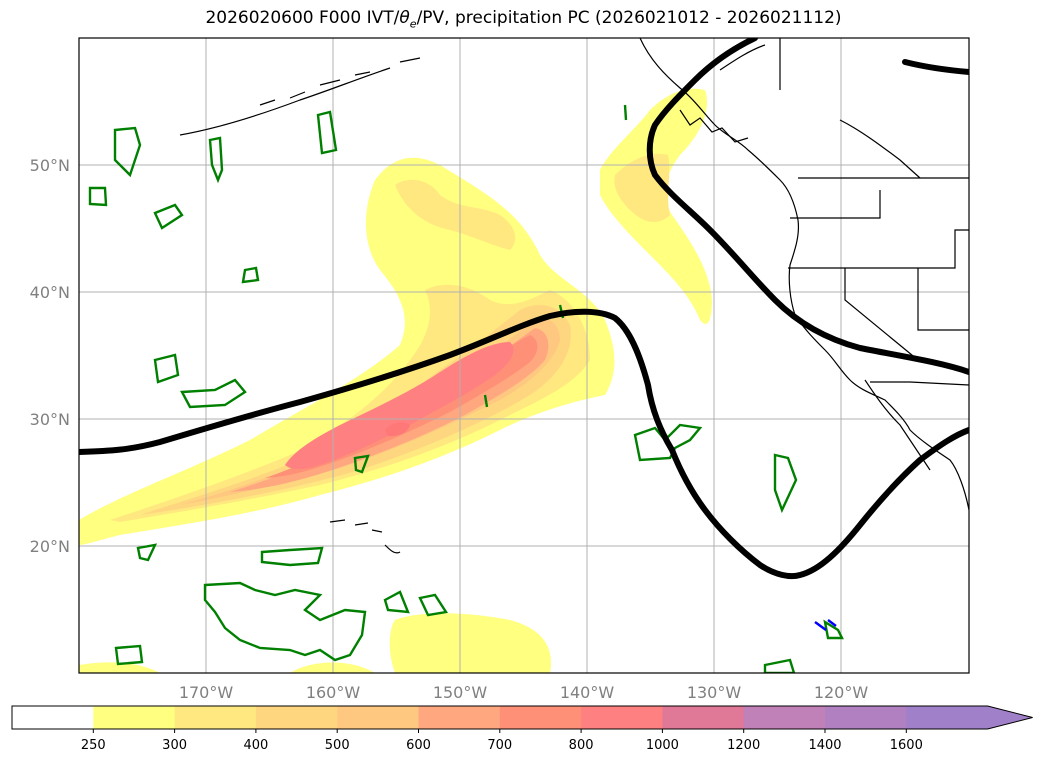  What do you see at coordinates (906, 745) in the screenshot?
I see `colorbar-tick-label: 1600` at bounding box center [906, 745].